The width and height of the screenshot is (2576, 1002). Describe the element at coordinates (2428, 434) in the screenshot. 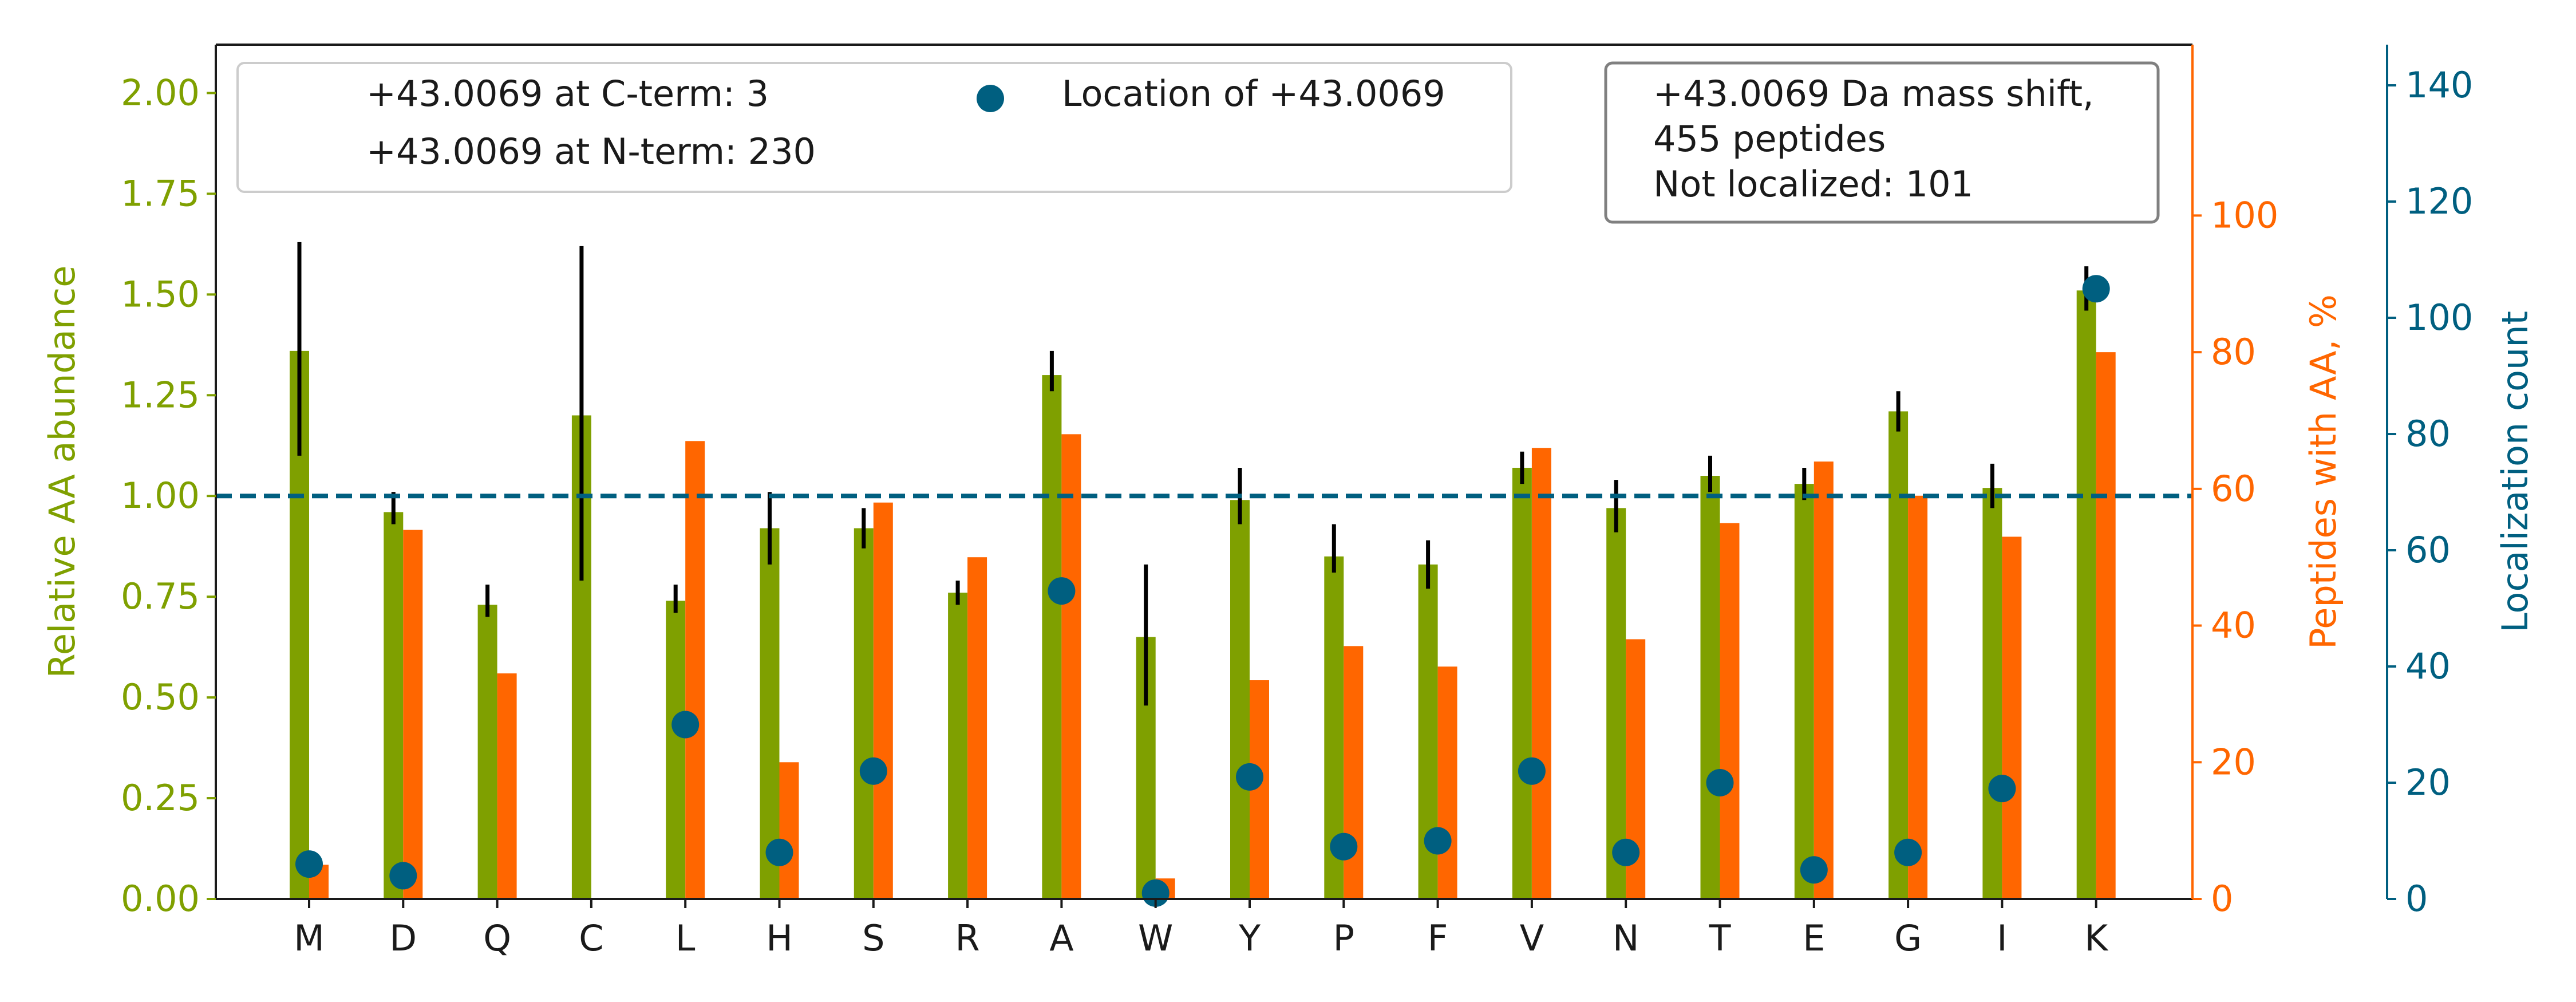

I see `far-right-tick-label-80: 80` at that location.